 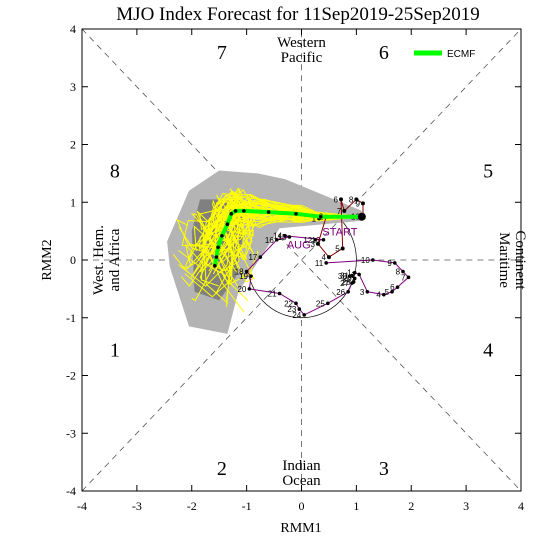 What do you see at coordinates (307, 240) in the screenshot?
I see `observed-august-day-label: 12` at bounding box center [307, 240].